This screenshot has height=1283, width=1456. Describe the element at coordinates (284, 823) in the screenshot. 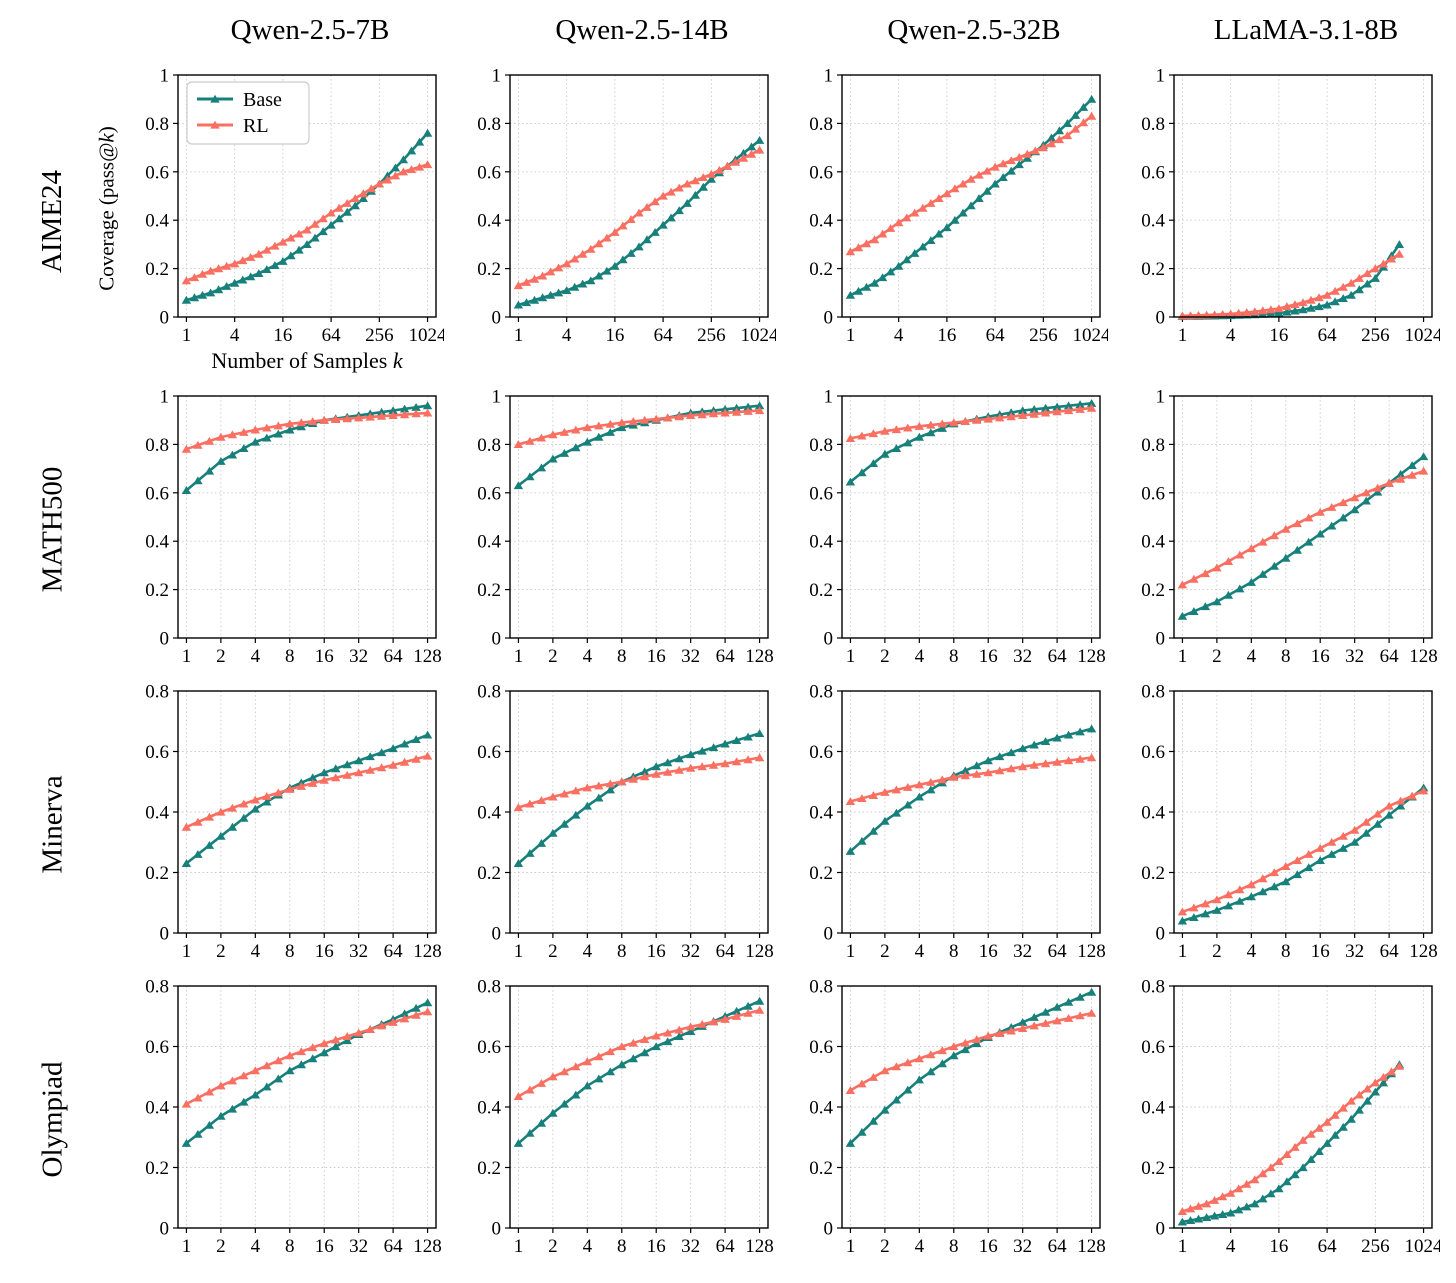

I see `subplot-minerva-qwen-7b: 1 2 4 8 16 32 64 128 0 0.2 0.4 0.6 0.8` at that location.